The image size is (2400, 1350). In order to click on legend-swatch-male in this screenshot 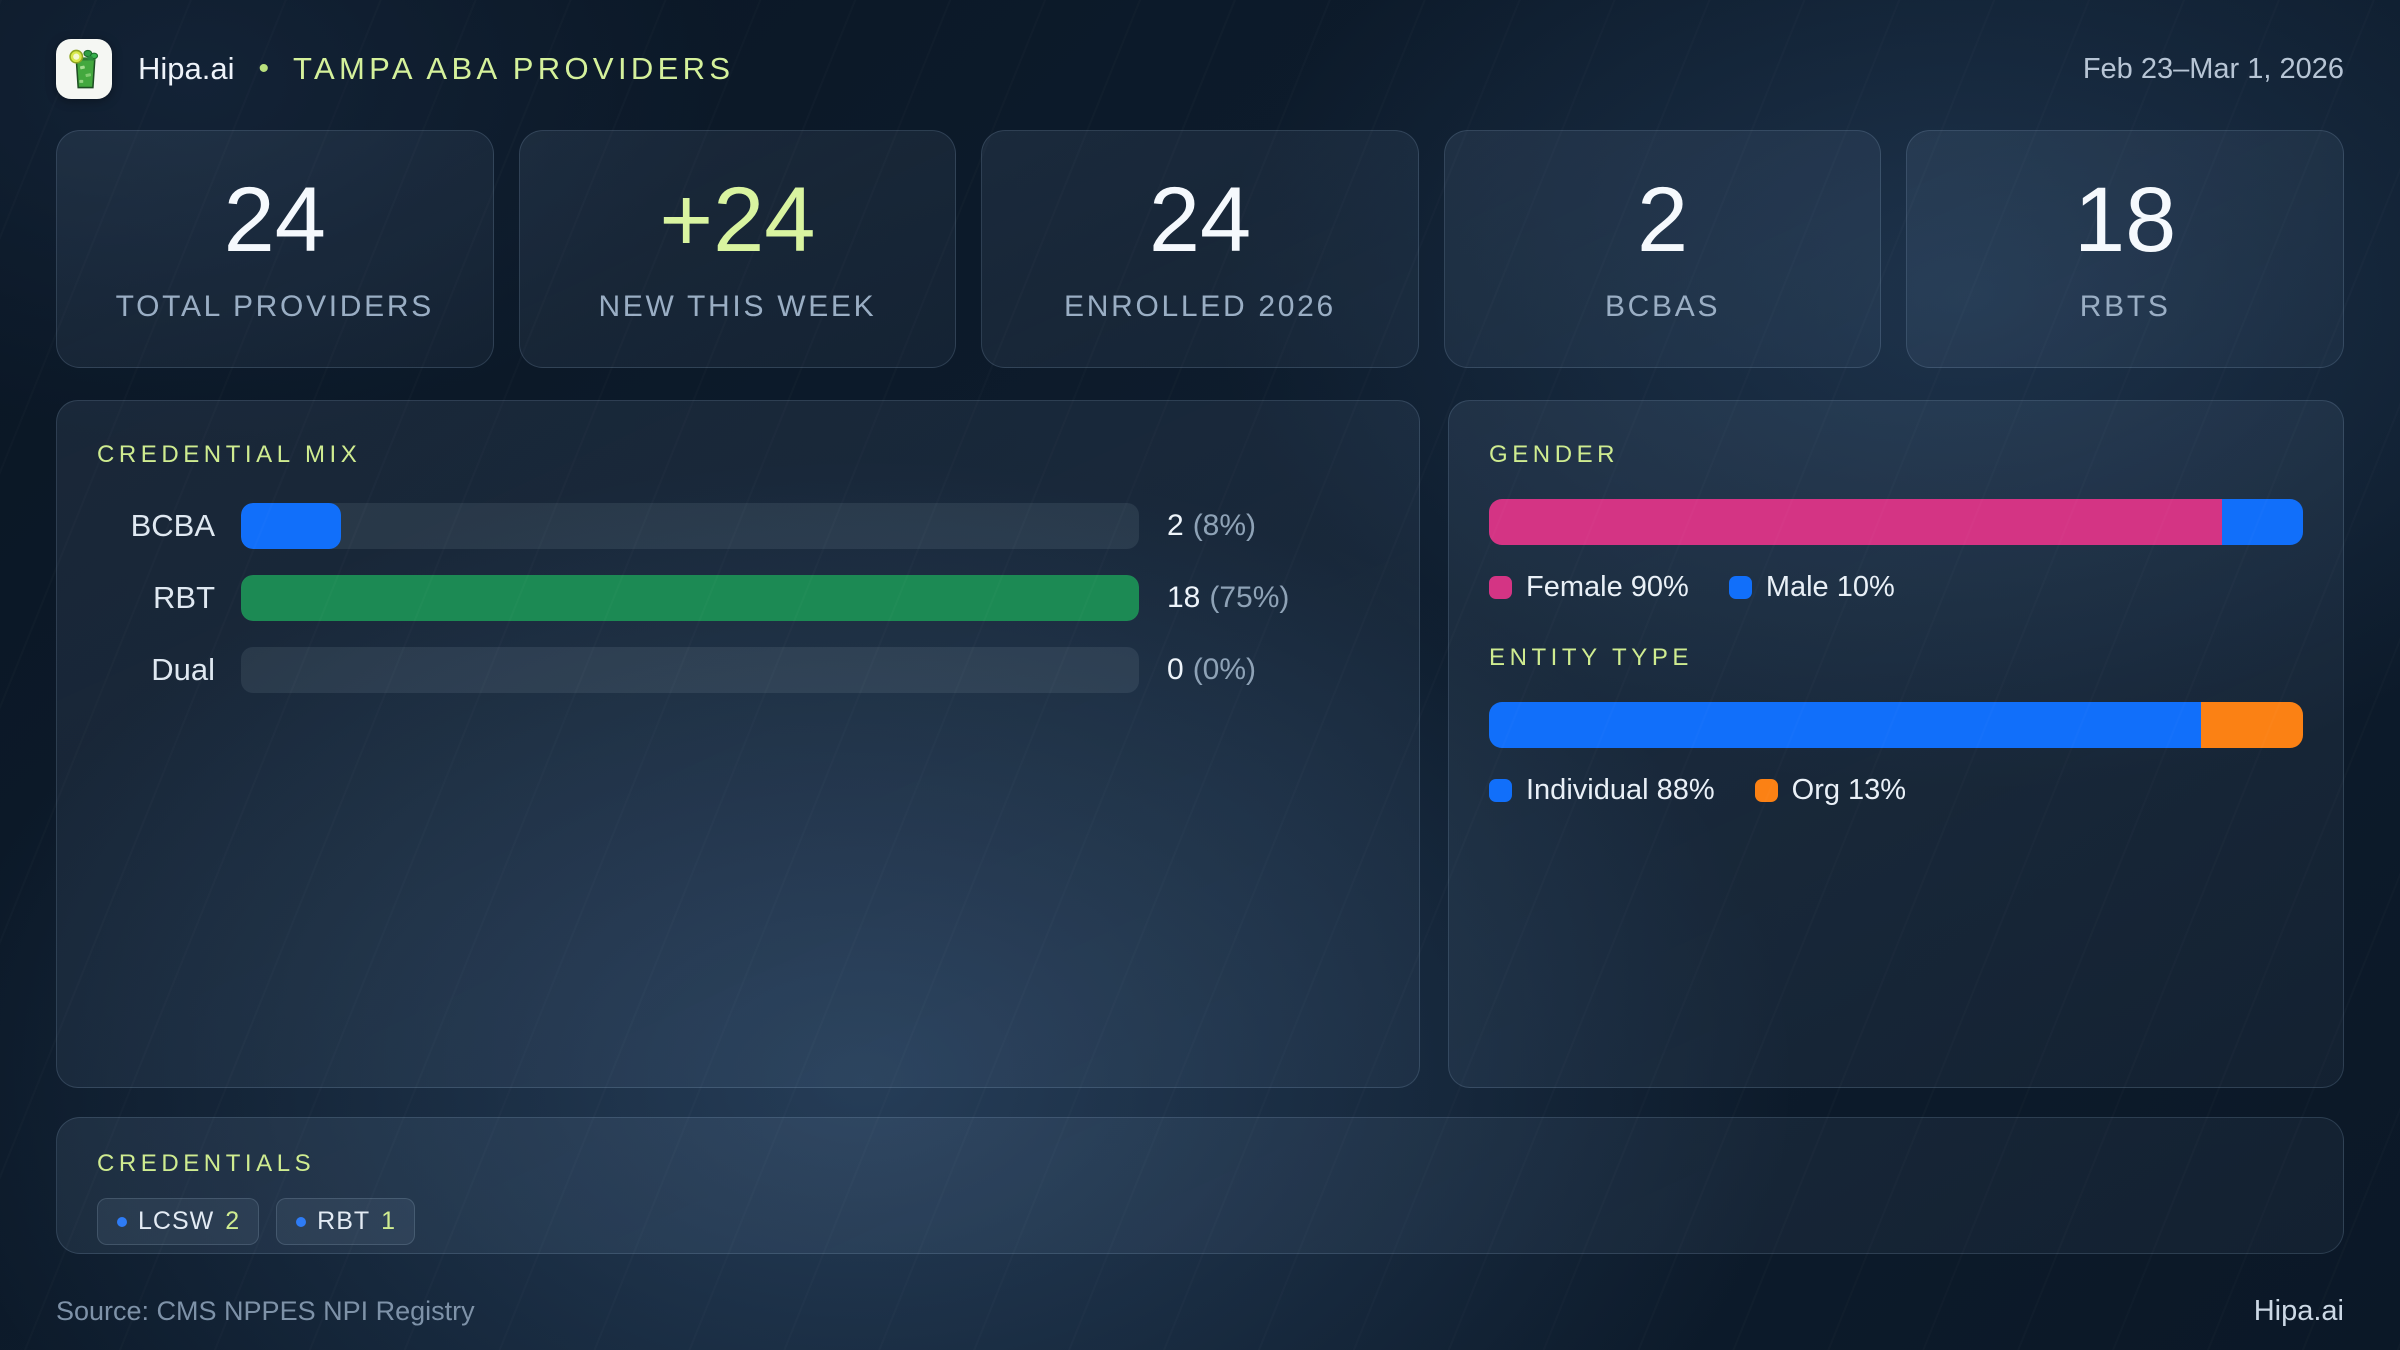, I will do `click(1740, 587)`.